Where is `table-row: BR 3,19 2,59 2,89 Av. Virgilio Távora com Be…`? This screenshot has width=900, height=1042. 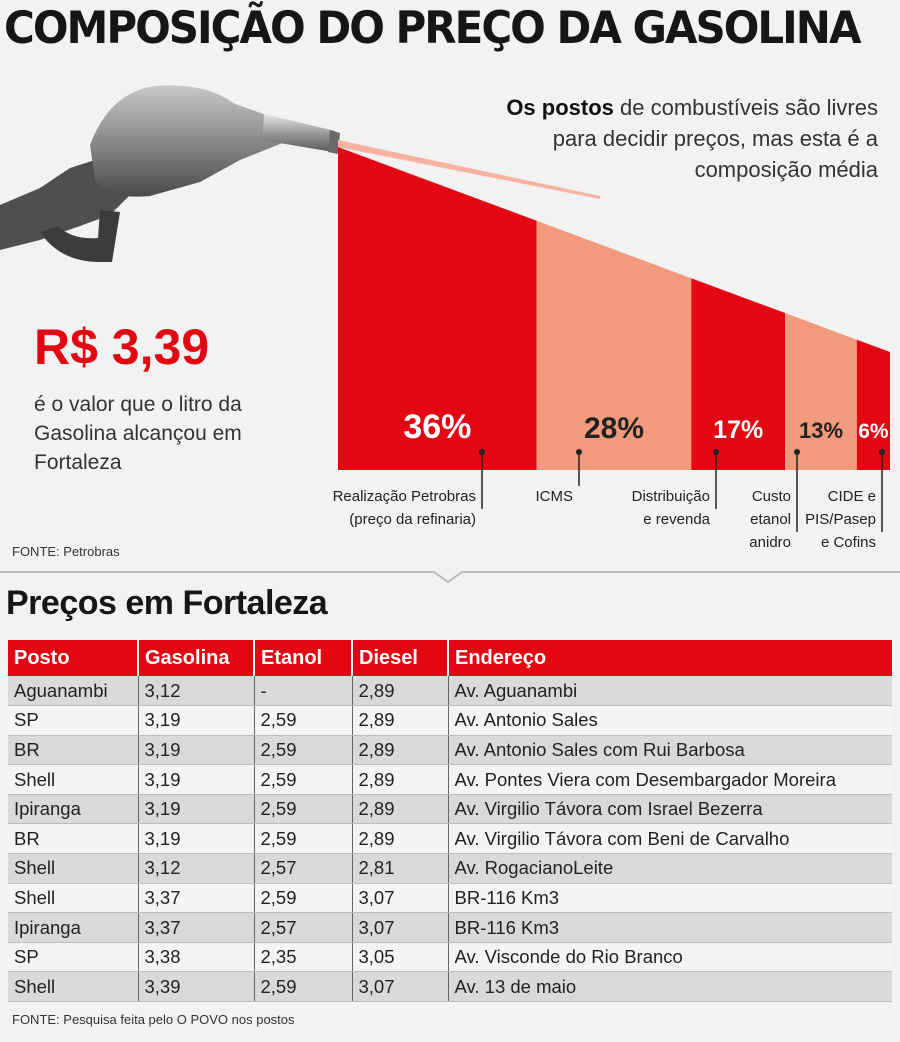 table-row: BR 3,19 2,59 2,89 Av. Virgilio Távora com Be… is located at coordinates (450, 839).